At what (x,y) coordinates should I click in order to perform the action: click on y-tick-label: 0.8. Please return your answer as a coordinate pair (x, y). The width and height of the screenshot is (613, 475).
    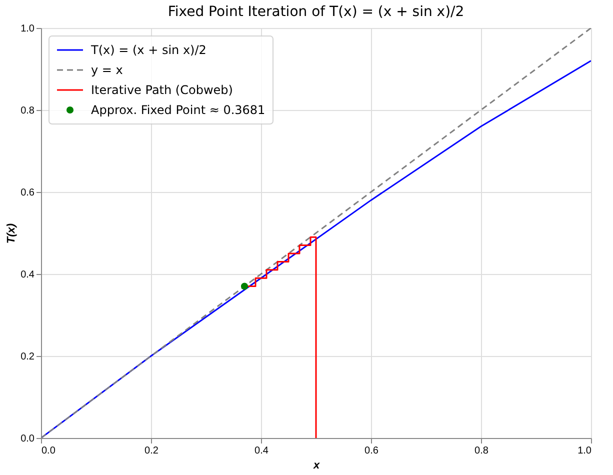
    Looking at the image, I should click on (27, 111).